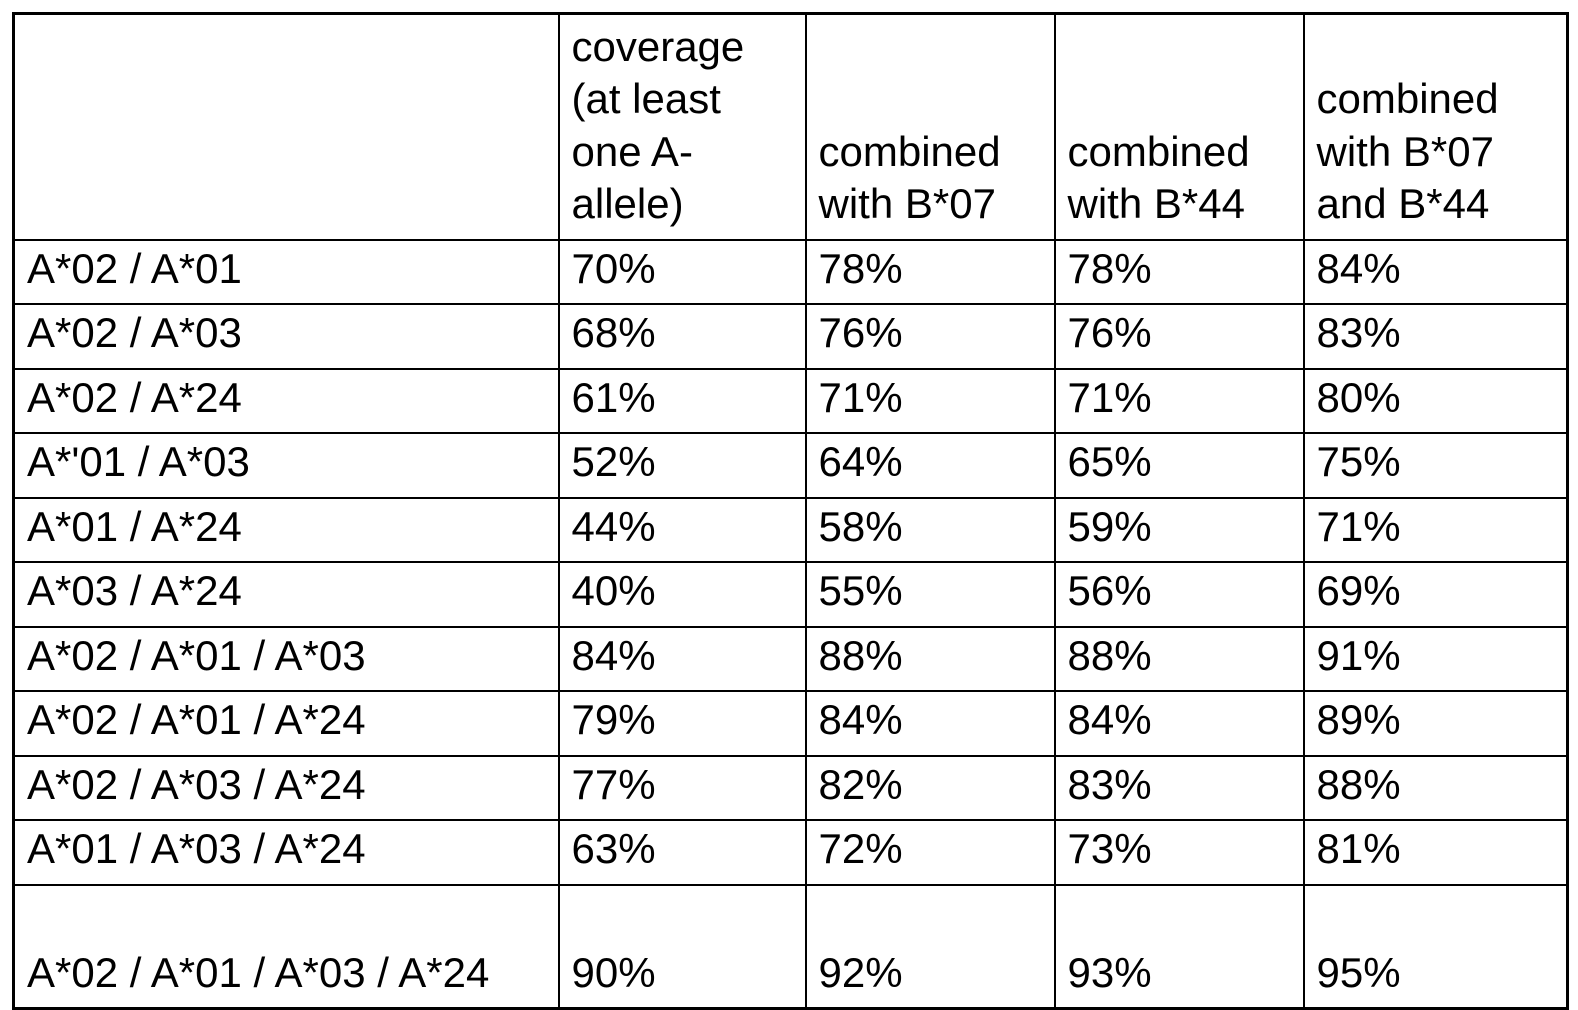 The height and width of the screenshot is (1010, 1578). What do you see at coordinates (286, 400) in the screenshot?
I see `row-label-cell: A*02 / A*24` at bounding box center [286, 400].